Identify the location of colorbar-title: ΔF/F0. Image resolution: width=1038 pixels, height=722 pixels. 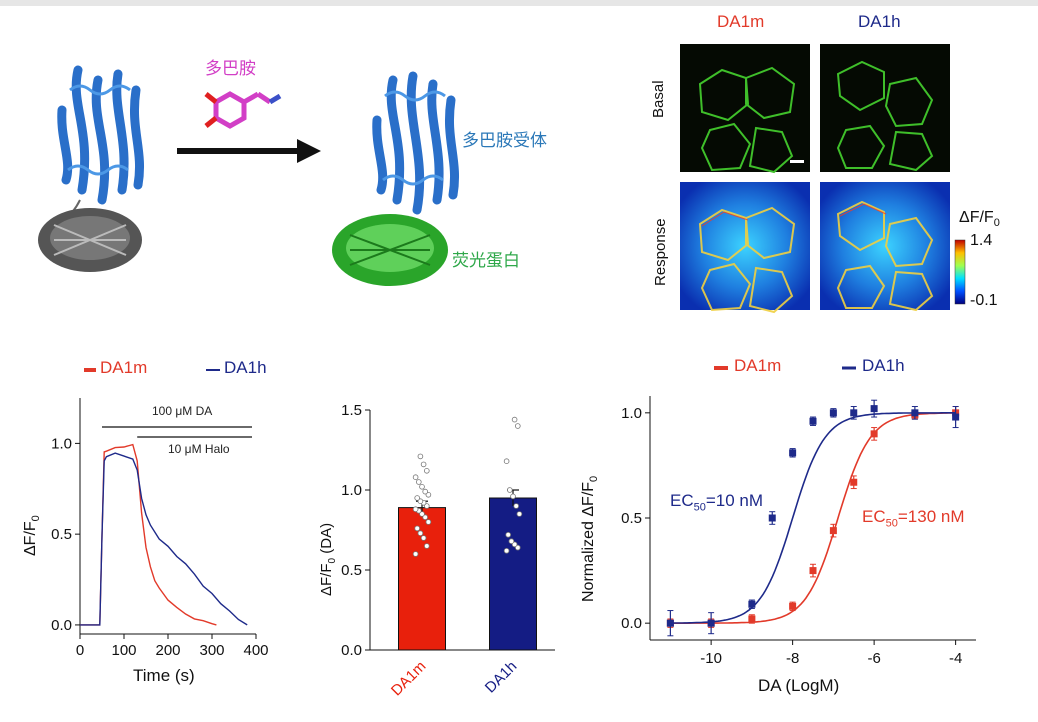
(979, 219).